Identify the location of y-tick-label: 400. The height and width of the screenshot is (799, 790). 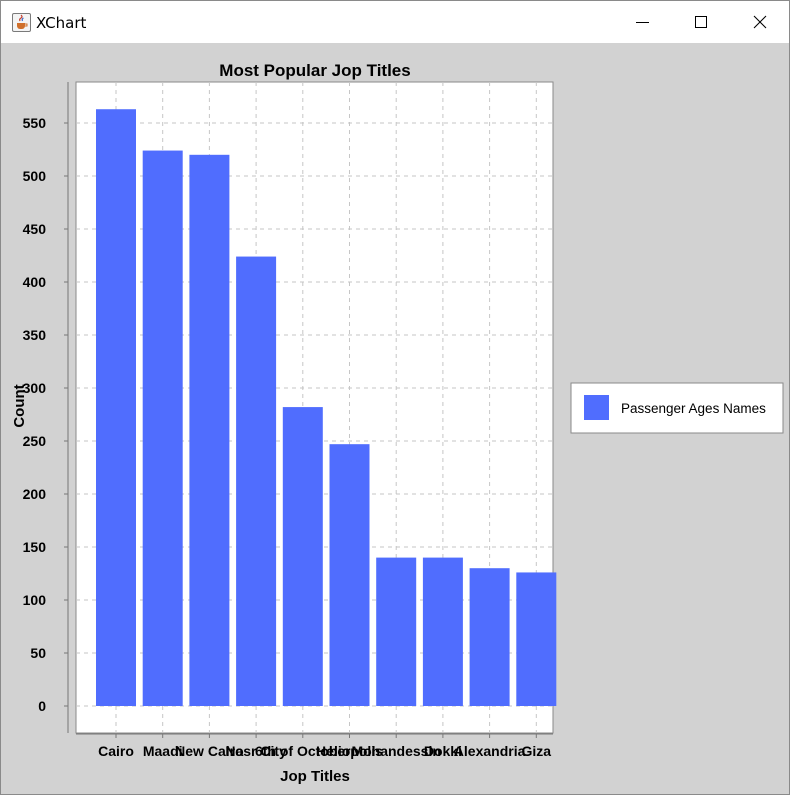
(35, 282).